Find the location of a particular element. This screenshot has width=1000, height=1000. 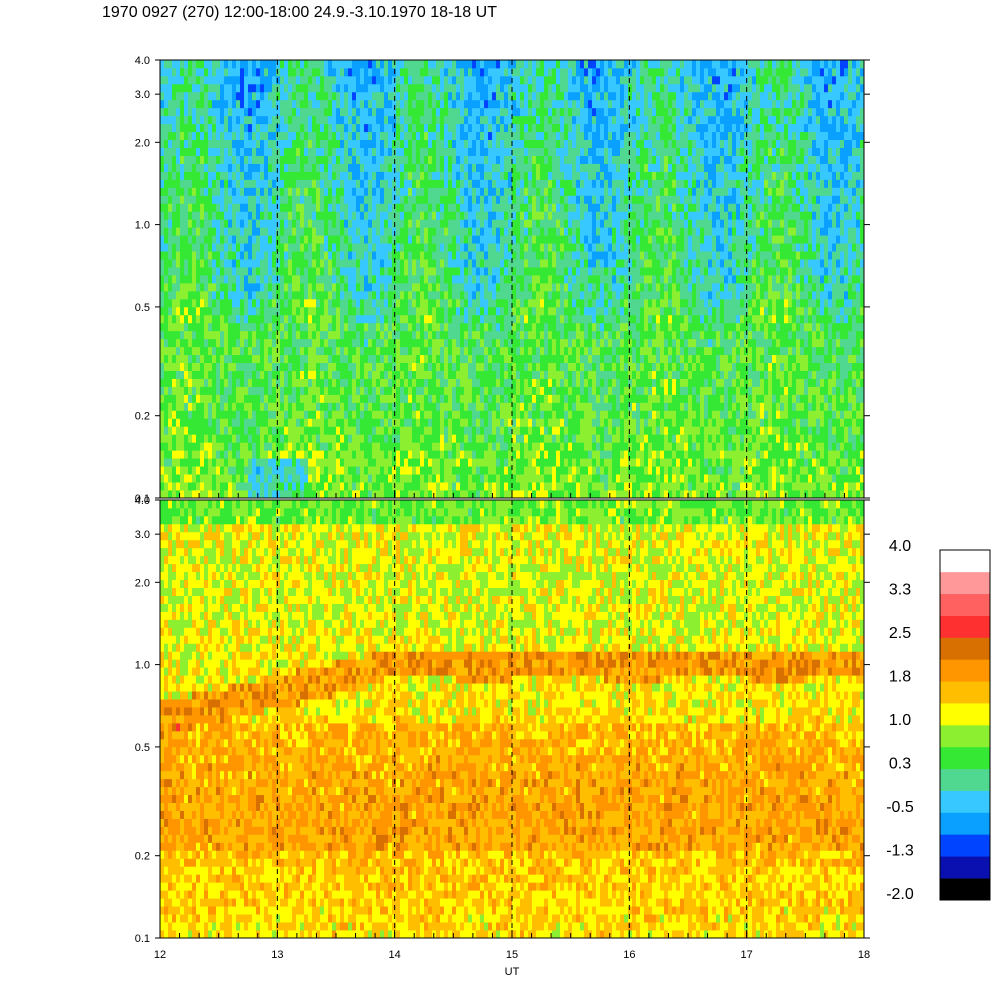

colorbar-label: 2.5 is located at coordinates (900, 633).